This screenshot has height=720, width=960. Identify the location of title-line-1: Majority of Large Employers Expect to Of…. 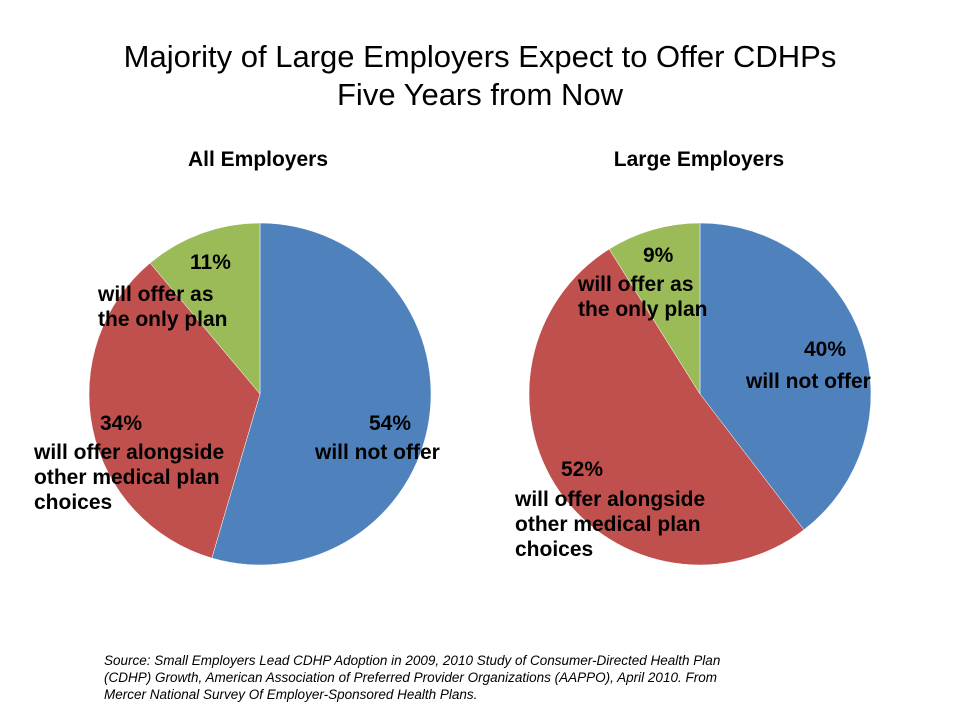
(480, 56).